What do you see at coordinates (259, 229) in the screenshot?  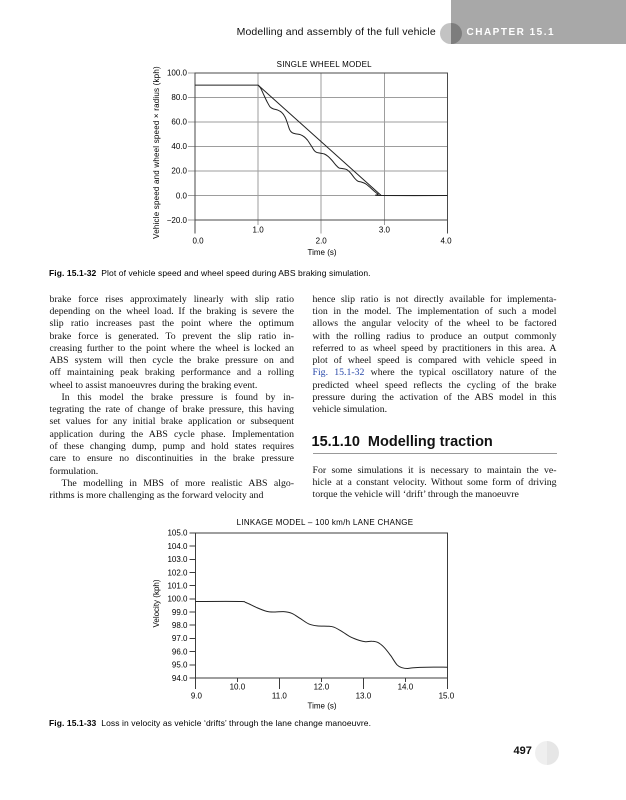 I see `svg-text: 1.0` at bounding box center [259, 229].